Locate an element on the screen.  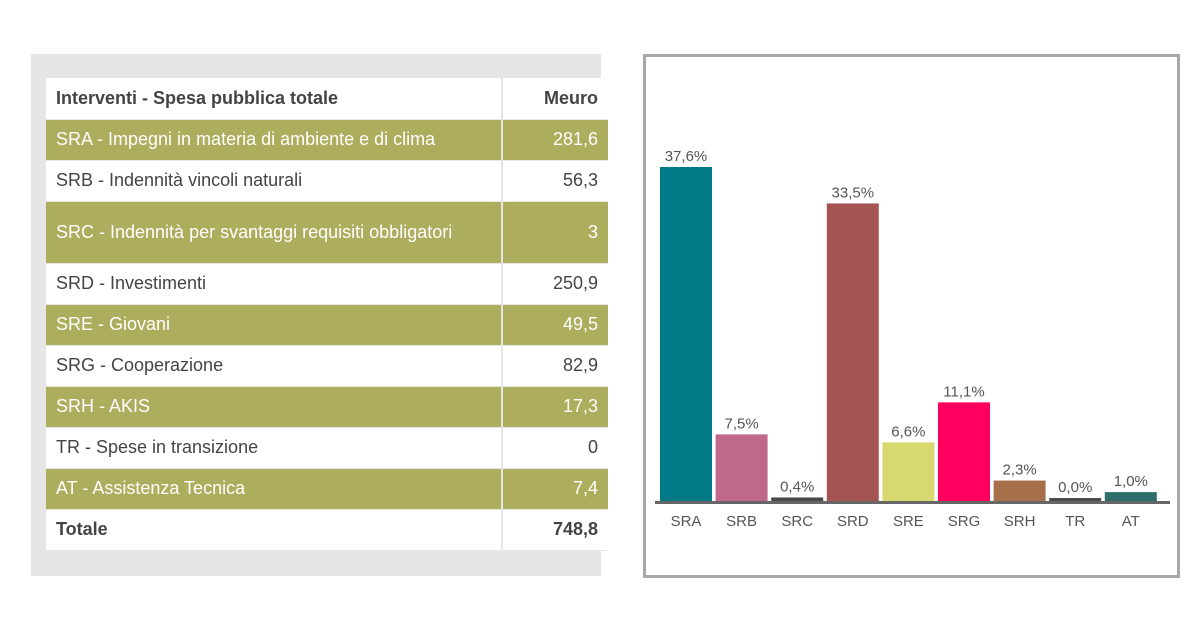
table-row: AT - Assistenza Tecnica 7,4 is located at coordinates (327, 489).